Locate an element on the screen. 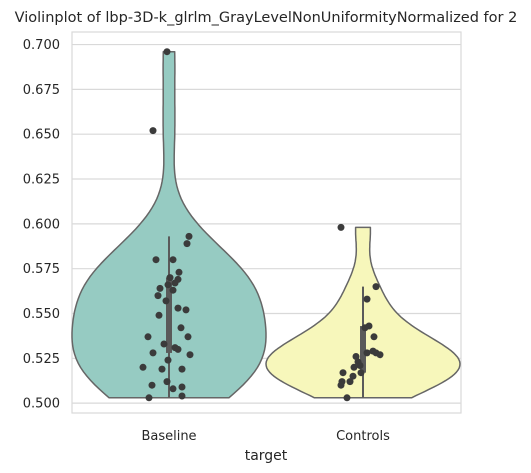 This screenshot has height=473, width=531. x-tick-label: Controls is located at coordinates (363, 436).